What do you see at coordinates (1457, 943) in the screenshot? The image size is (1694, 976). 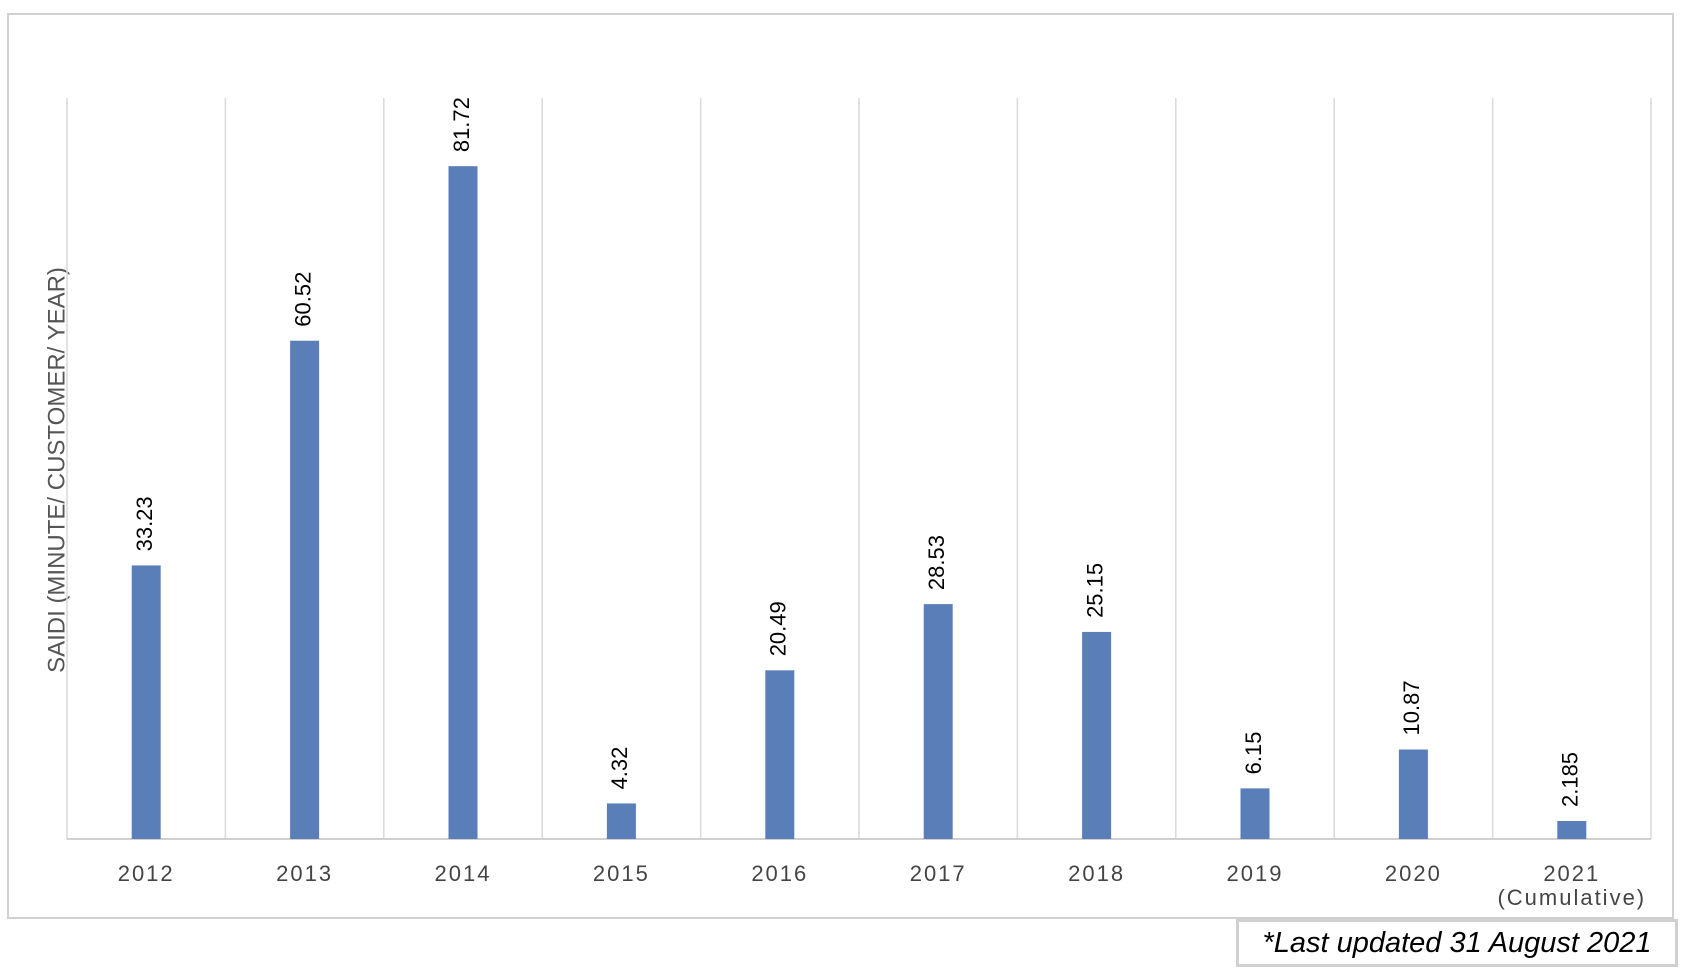 I see `footnote: *Last updated 31 August 2021` at bounding box center [1457, 943].